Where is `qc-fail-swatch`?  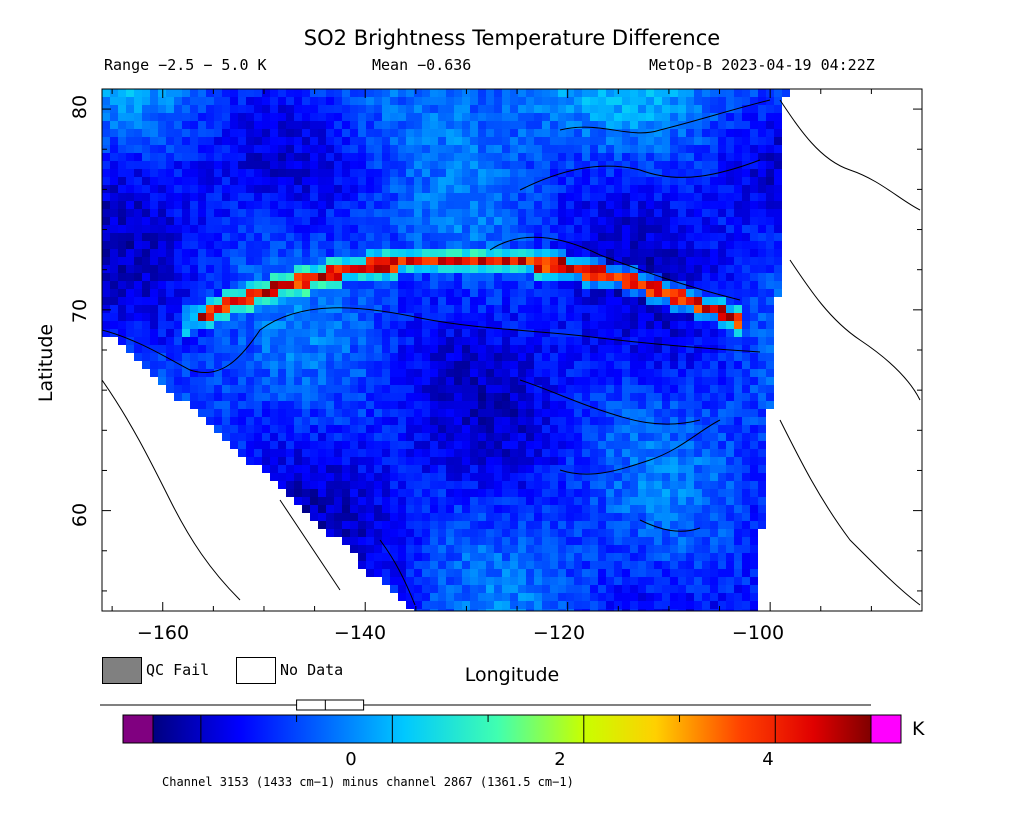 qc-fail-swatch is located at coordinates (122, 670).